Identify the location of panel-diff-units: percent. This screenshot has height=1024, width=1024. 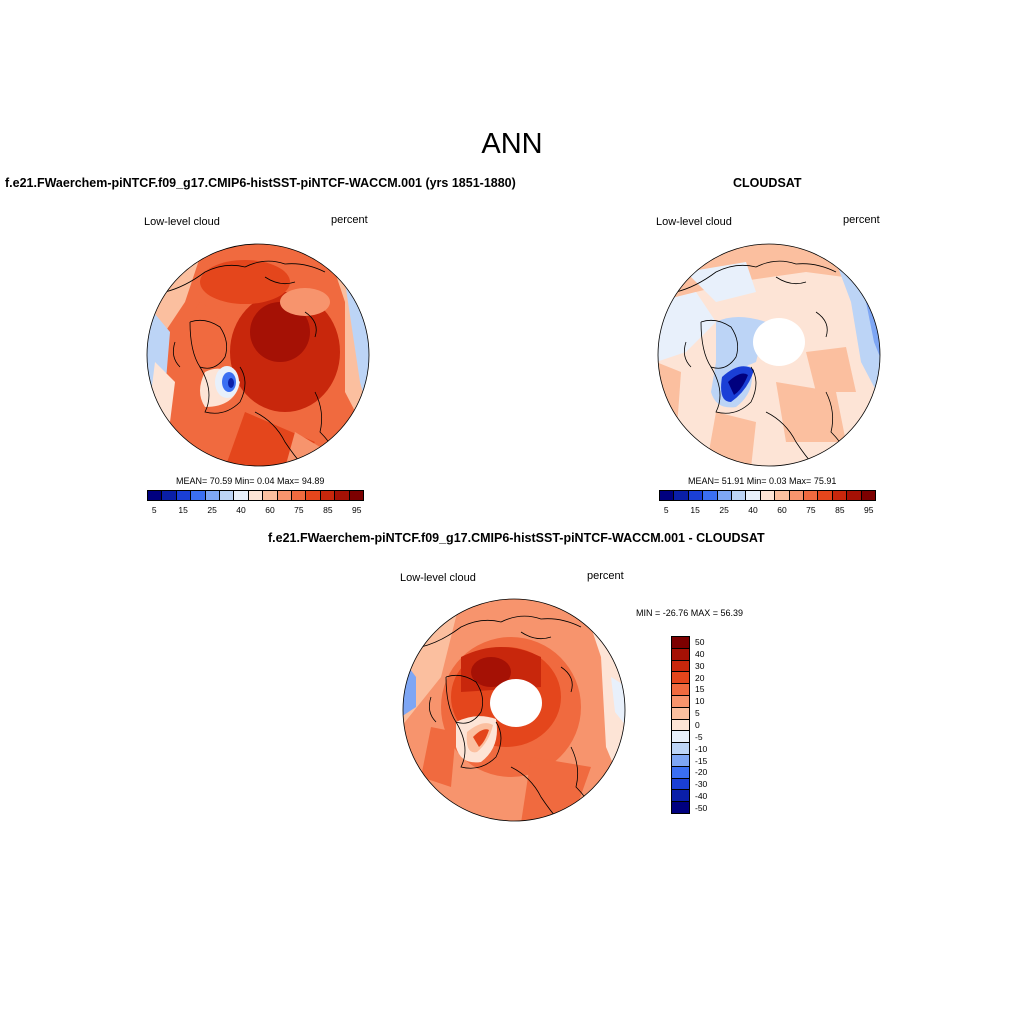
(605, 576).